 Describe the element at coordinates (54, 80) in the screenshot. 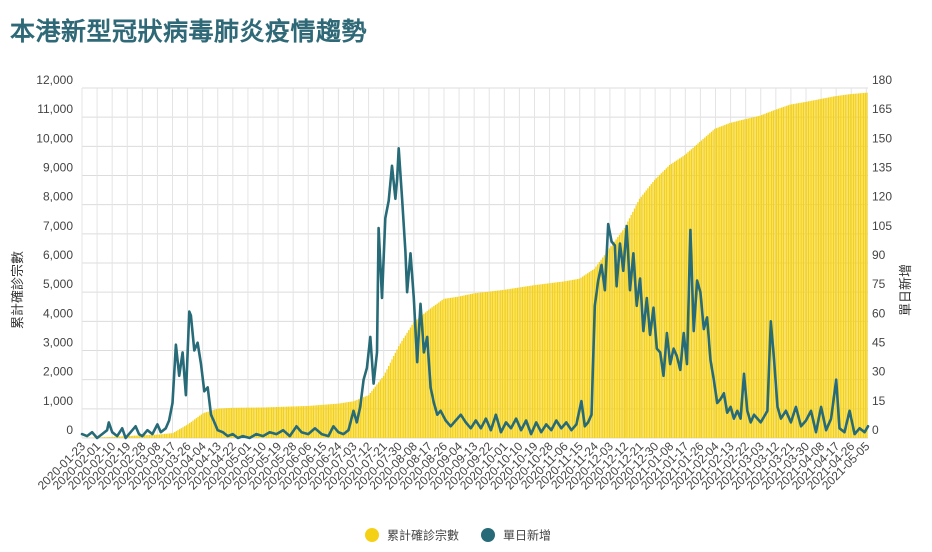

I see `y-tick-left: 12,000` at that location.